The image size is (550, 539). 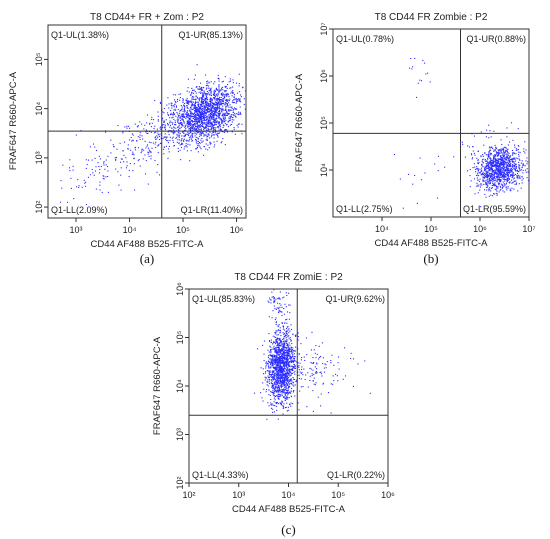 What do you see at coordinates (480, 229) in the screenshot?
I see `x-tick-label: 10⁶` at bounding box center [480, 229].